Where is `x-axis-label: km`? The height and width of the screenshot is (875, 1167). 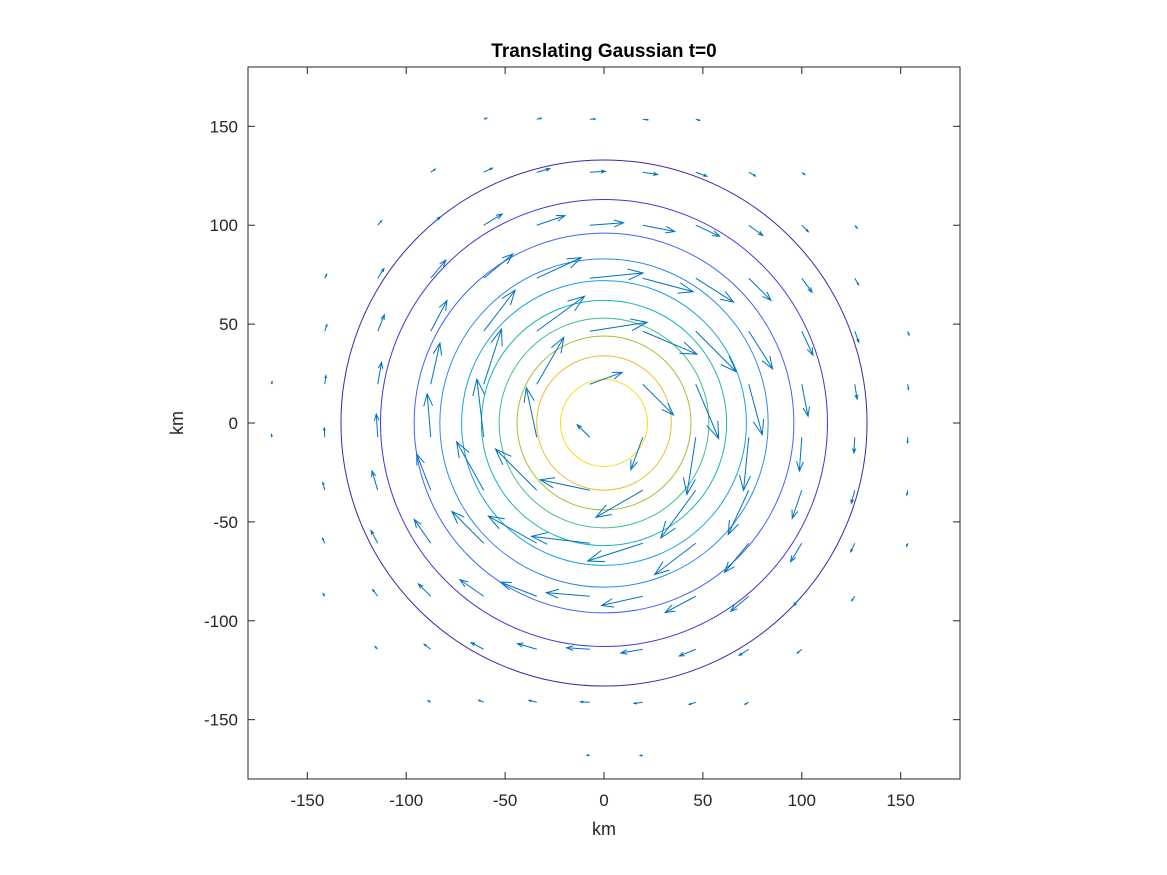 x-axis-label: km is located at coordinates (604, 829).